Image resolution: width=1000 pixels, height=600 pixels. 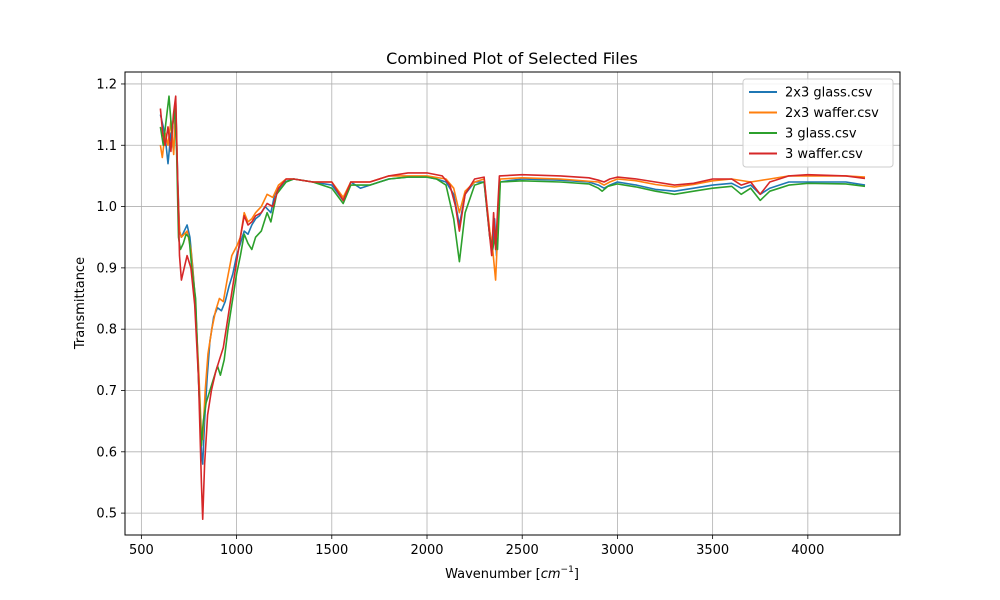 What do you see at coordinates (493, 574) in the screenshot?
I see `x-axis-title-main: Wavenumber [` at bounding box center [493, 574].